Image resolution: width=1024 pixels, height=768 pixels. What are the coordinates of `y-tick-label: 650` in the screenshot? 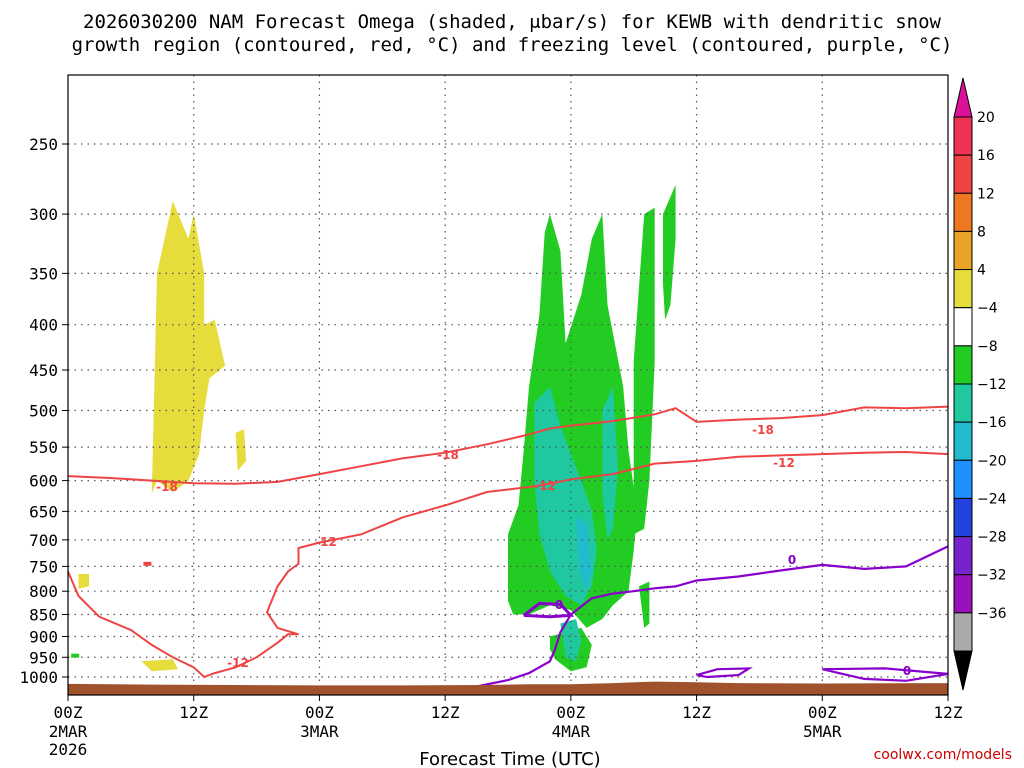 It's located at (43, 511).